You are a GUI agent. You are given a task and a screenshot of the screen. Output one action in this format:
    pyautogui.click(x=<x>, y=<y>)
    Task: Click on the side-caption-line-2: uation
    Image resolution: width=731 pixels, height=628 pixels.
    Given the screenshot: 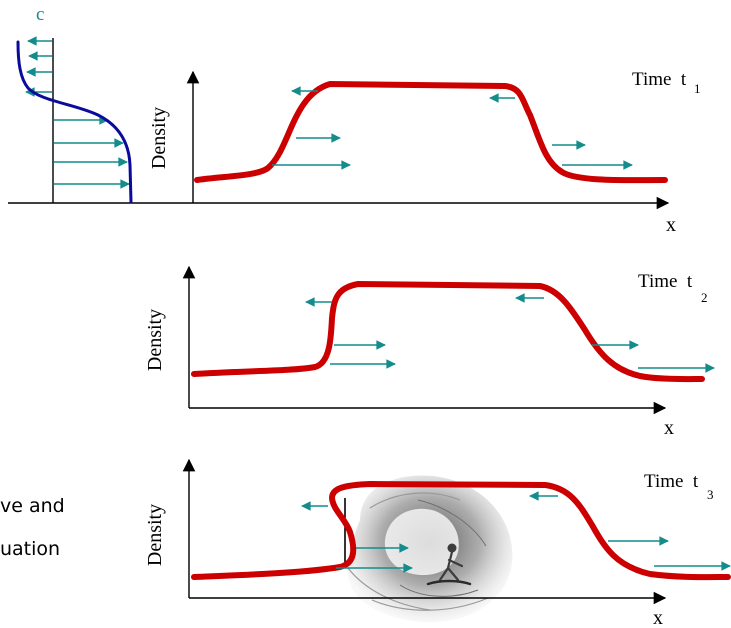 What is the action you would take?
    pyautogui.click(x=30, y=549)
    